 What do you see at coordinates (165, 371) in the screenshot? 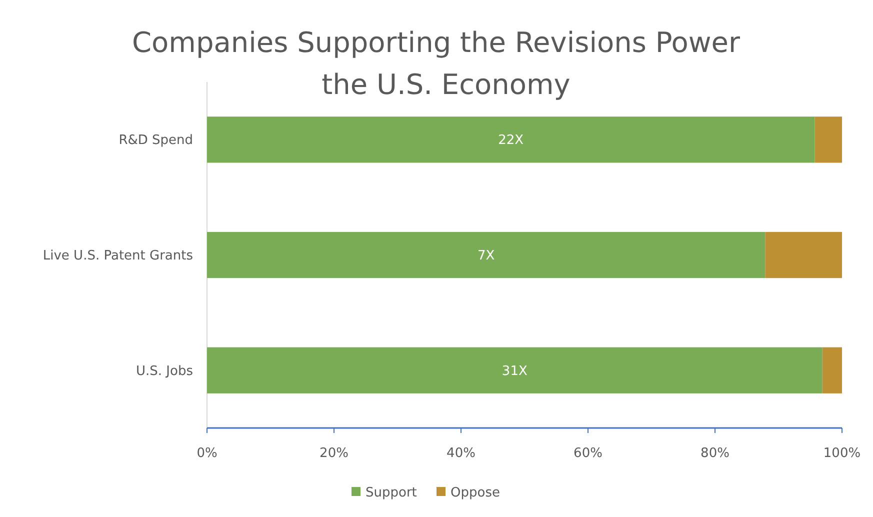
I see `y-tick-label: U.S. Jobs` at bounding box center [165, 371].